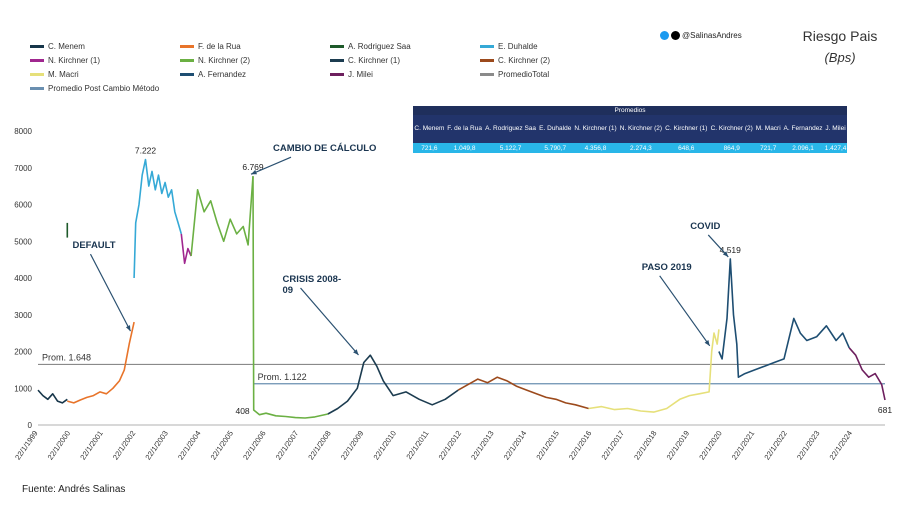 This screenshot has height=505, width=900. Describe the element at coordinates (254, 445) in the screenshot. I see `x-tick-label: 22/1/2006` at that location.